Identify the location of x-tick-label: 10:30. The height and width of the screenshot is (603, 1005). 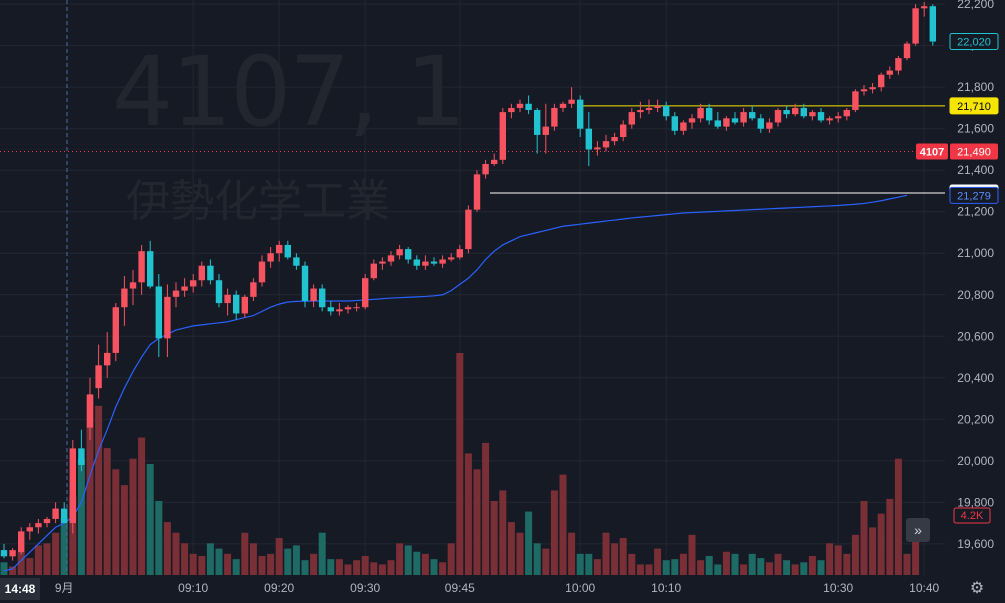
(838, 588).